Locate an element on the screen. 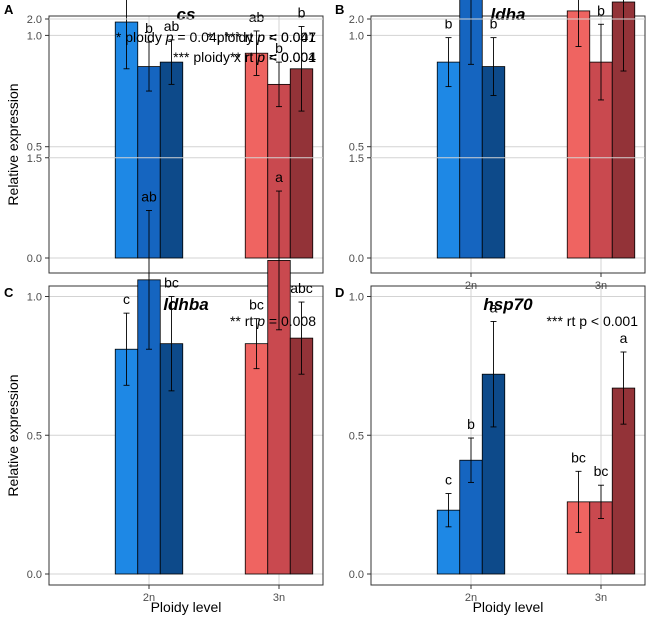 This screenshot has width=662, height=621. panel-title: cs is located at coordinates (186, 14).